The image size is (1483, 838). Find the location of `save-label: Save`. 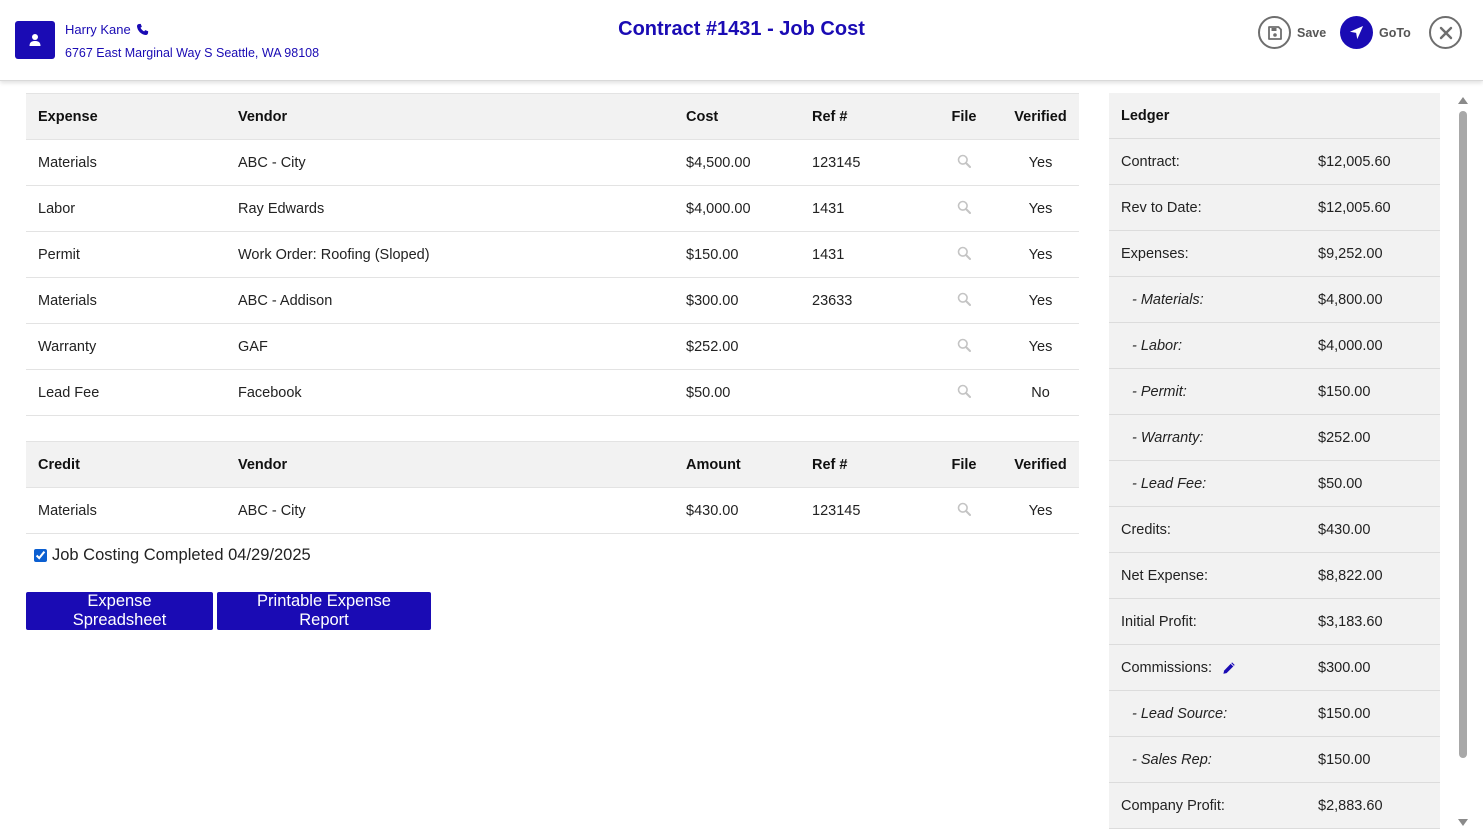

save-label: Save is located at coordinates (1312, 32).